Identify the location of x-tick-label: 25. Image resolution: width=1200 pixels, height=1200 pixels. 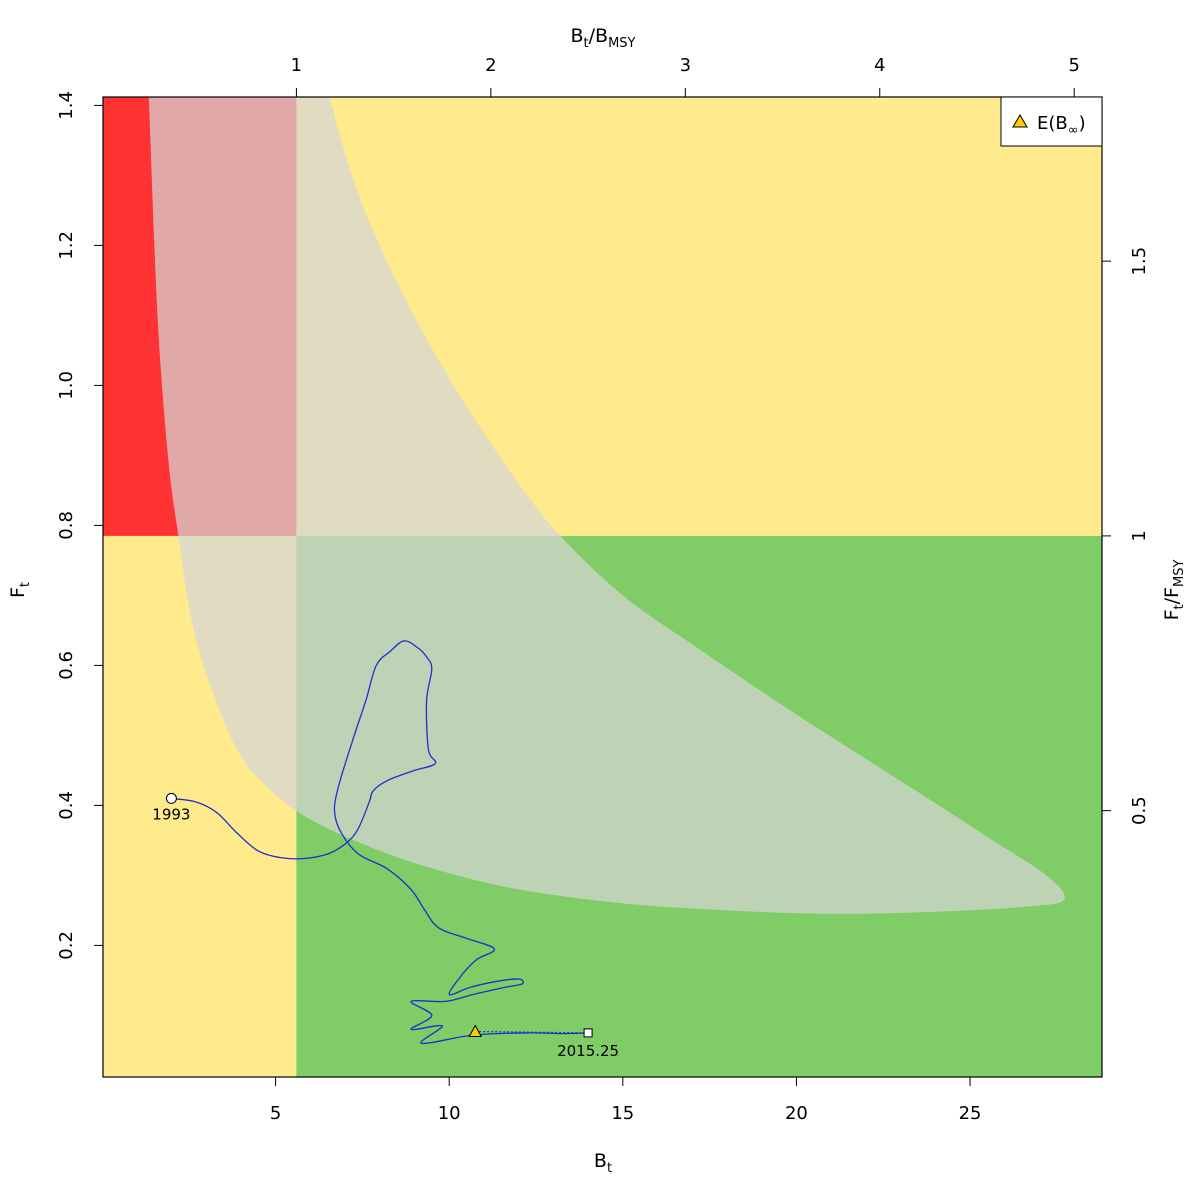
(970, 1113).